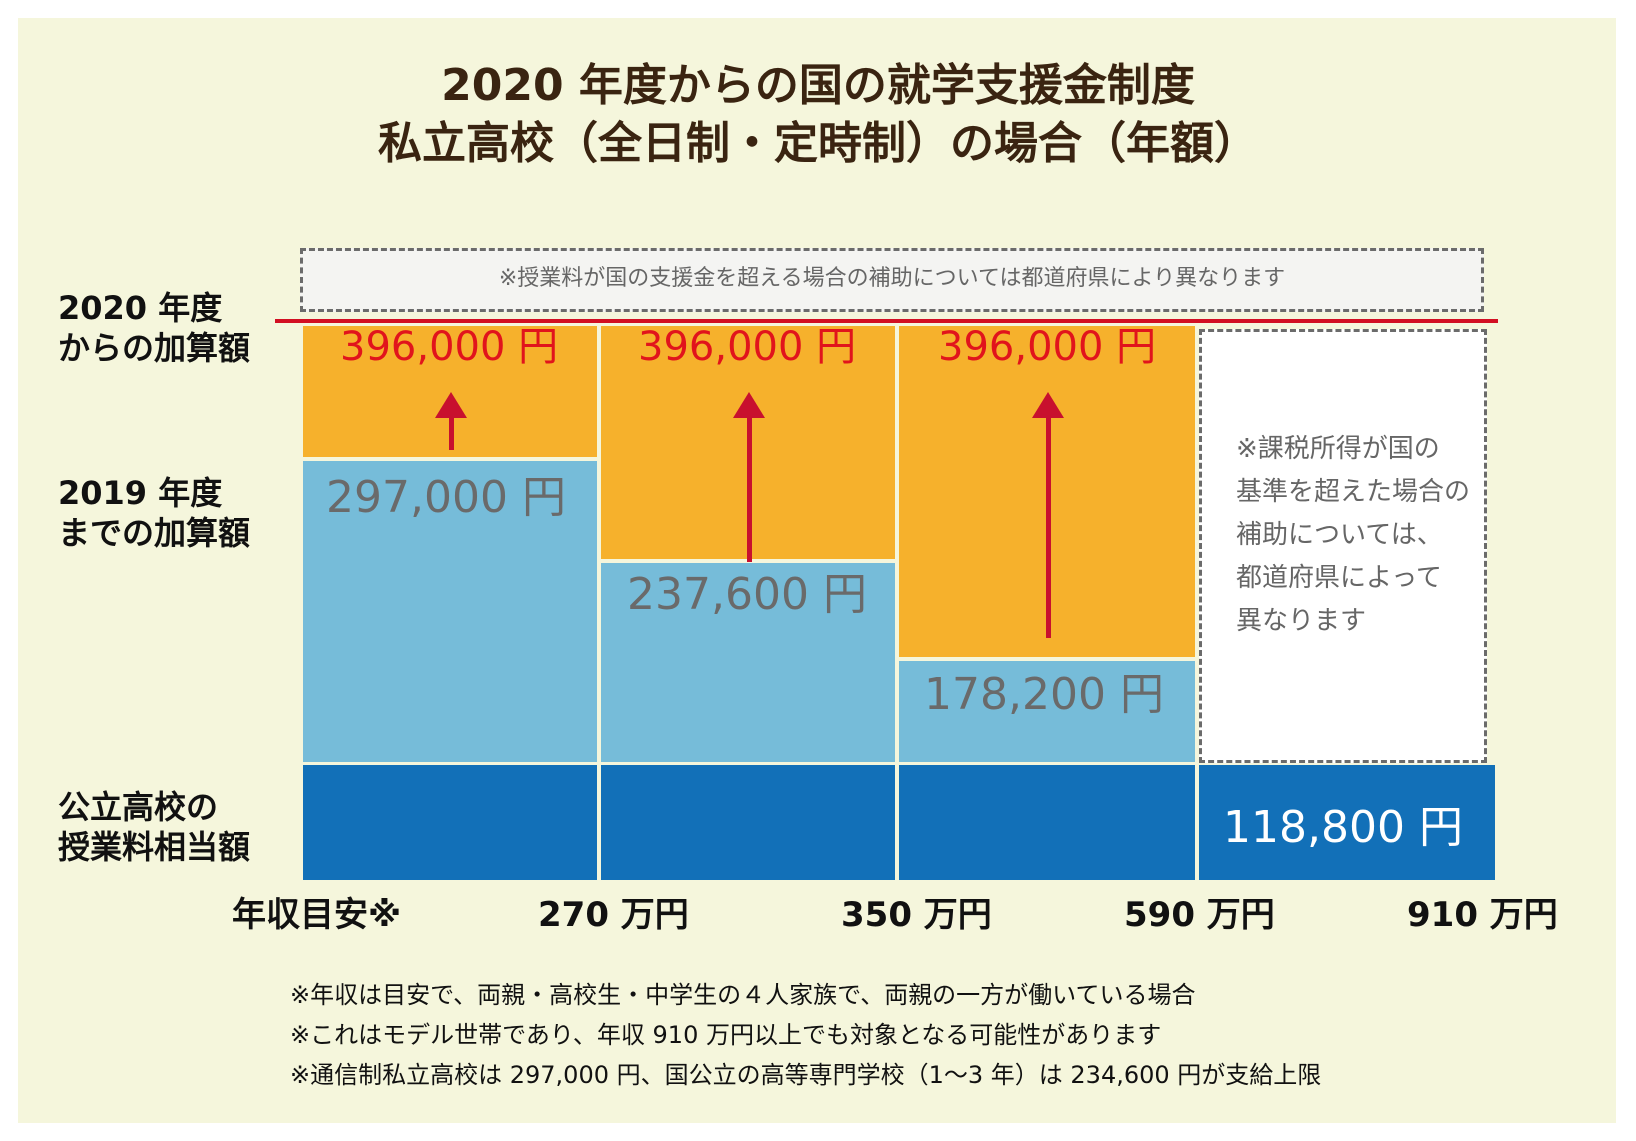 The width and height of the screenshot is (1636, 1141). What do you see at coordinates (1482, 915) in the screenshot?
I see `x-tick-910: 910 万円` at bounding box center [1482, 915].